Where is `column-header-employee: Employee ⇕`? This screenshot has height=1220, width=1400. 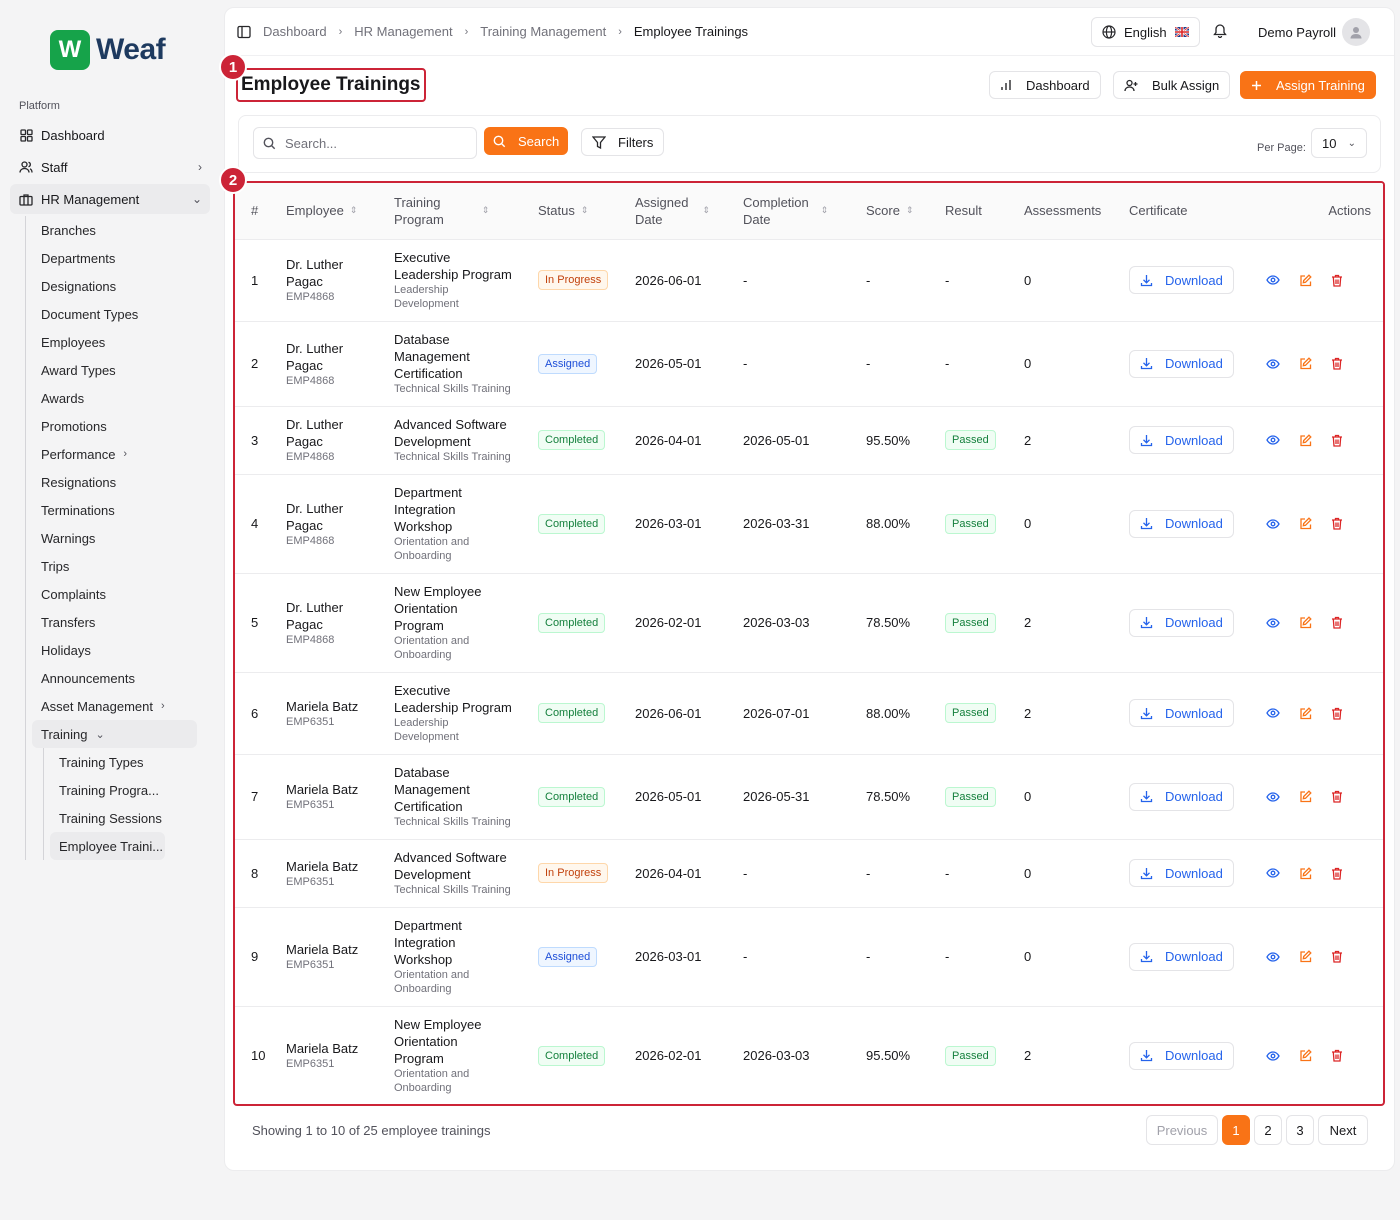 column-header-employee: Employee ⇕ is located at coordinates (340, 211).